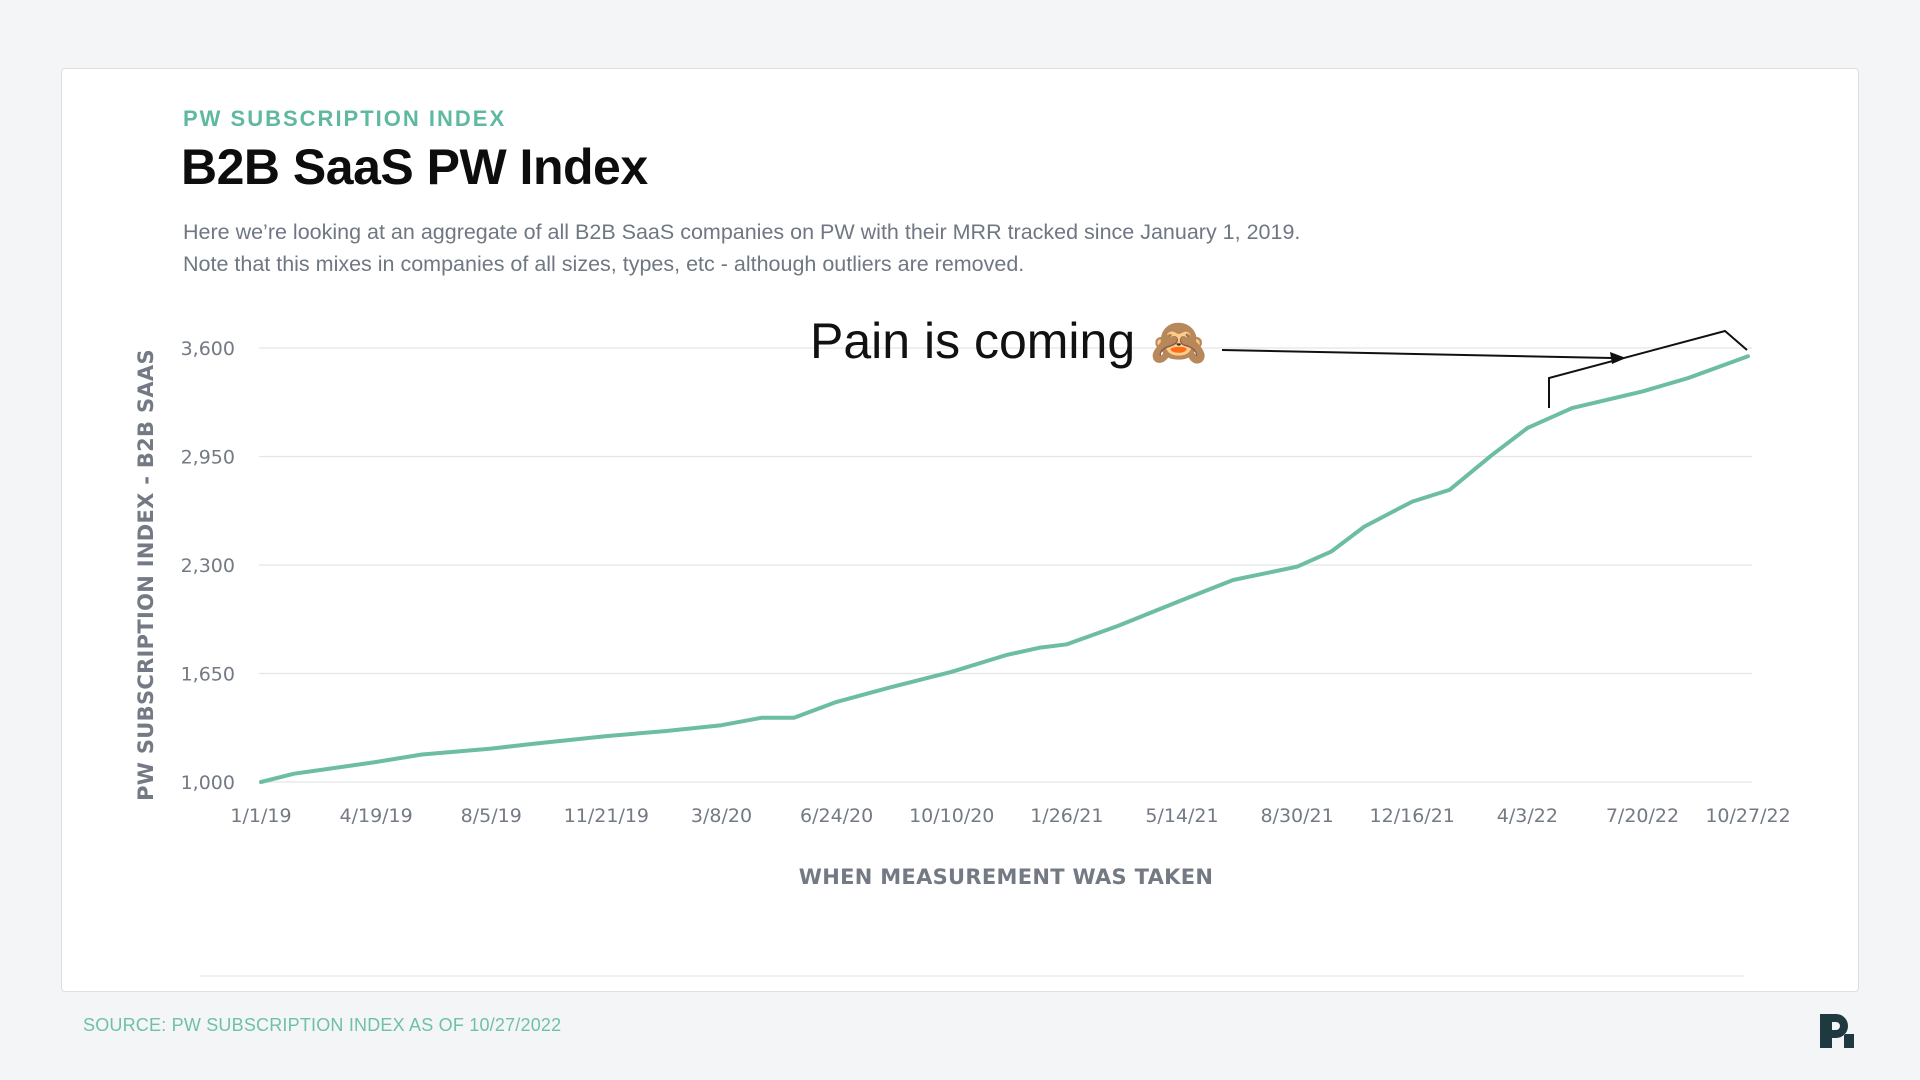 The width and height of the screenshot is (1920, 1080). What do you see at coordinates (1837, 1031) in the screenshot?
I see `pw-logo-icon` at bounding box center [1837, 1031].